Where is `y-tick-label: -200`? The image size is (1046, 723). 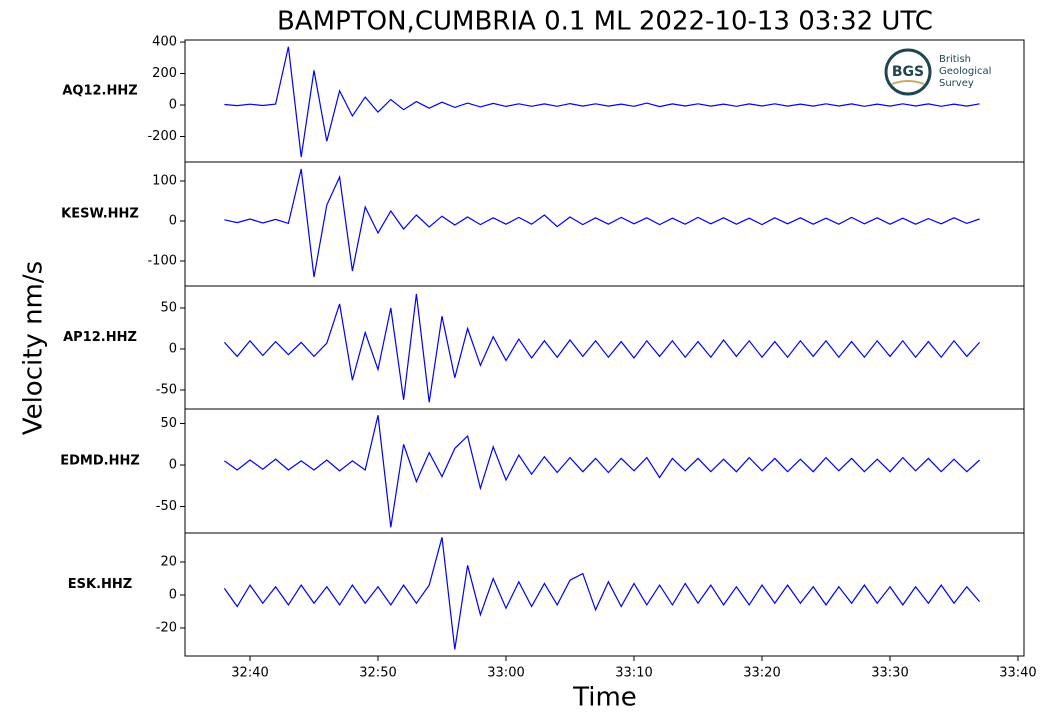
y-tick-label: -200 is located at coordinates (162, 136).